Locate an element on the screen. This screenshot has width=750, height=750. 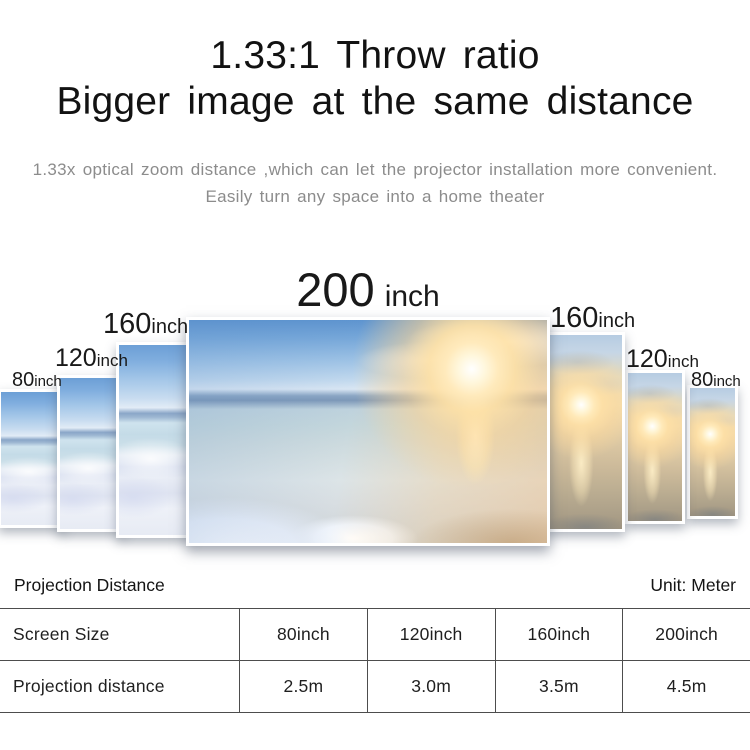
cell-screen-size-120: 120inch is located at coordinates (430, 634).